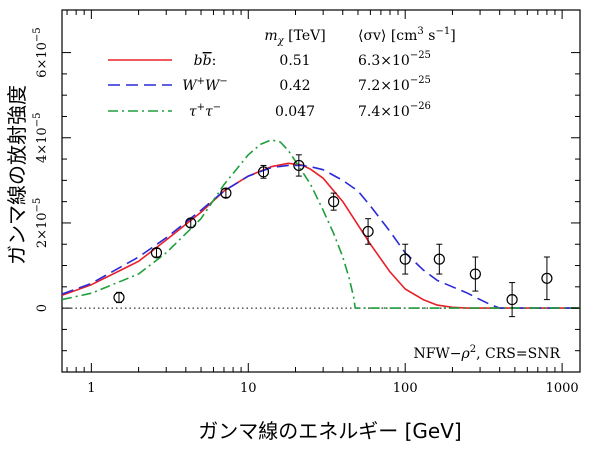 The height and width of the screenshot is (467, 590). I want to click on y-tick-mantissa: 6×10, so click(42, 60).